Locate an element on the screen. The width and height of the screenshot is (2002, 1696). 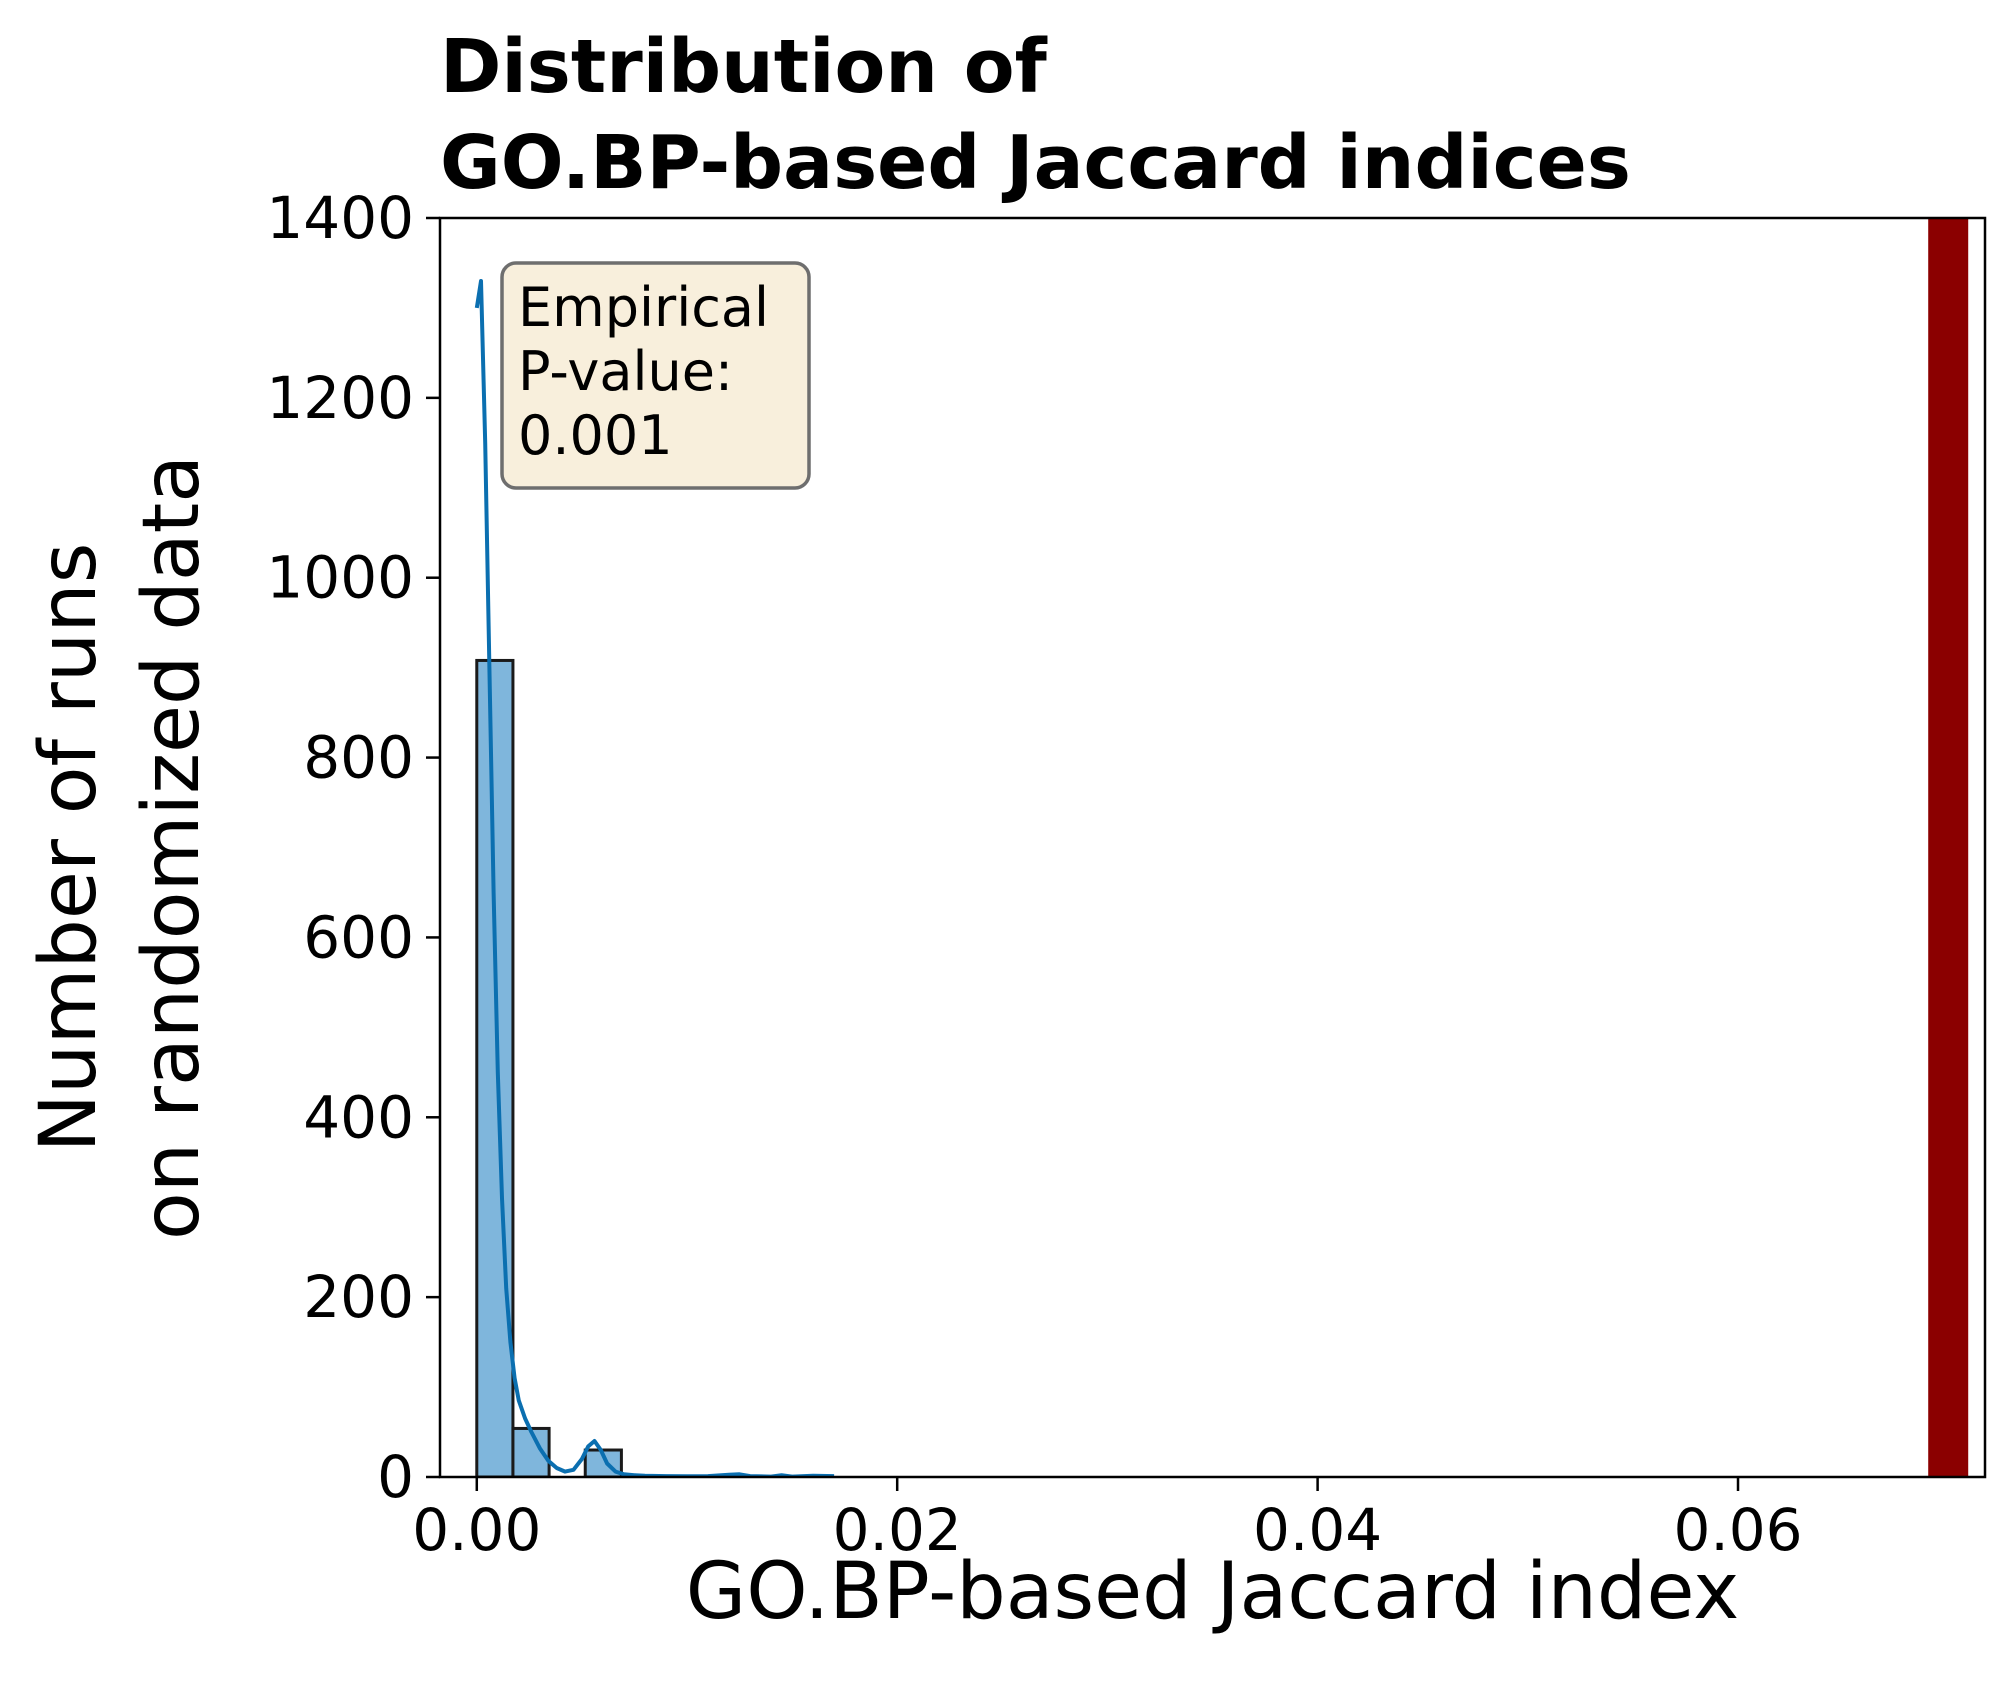
chart-title-line-1: Distribution of is located at coordinates (744, 67).